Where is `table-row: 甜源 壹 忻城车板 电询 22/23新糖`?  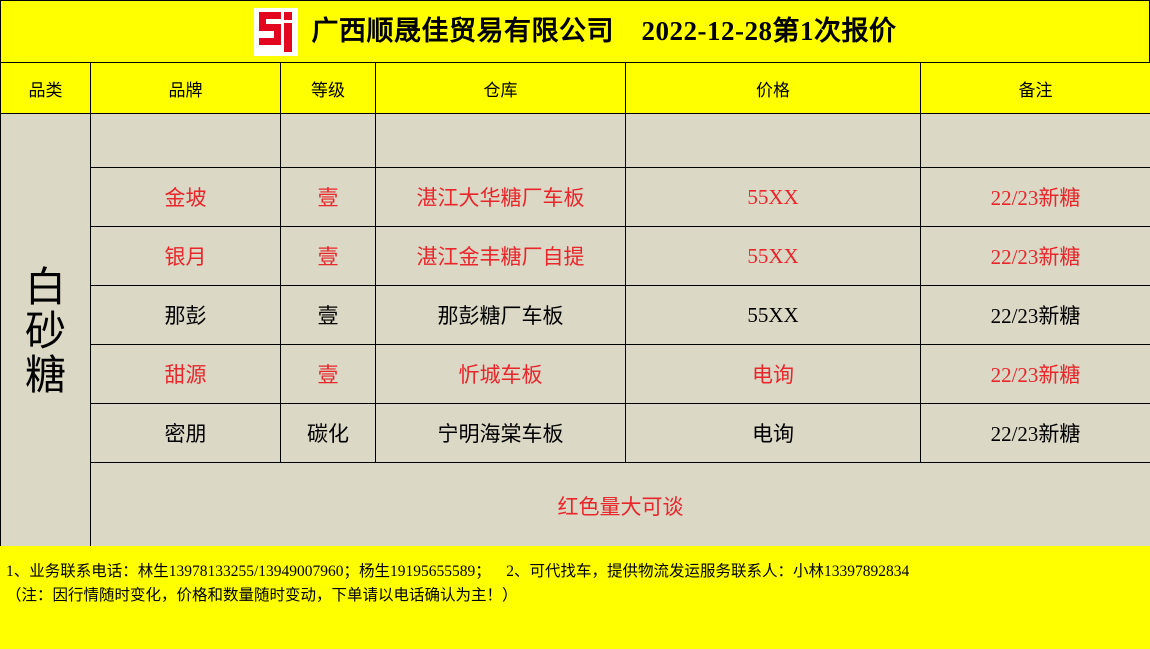
table-row: 甜源 壹 忻城车板 电询 22/23新糖 is located at coordinates (575, 374).